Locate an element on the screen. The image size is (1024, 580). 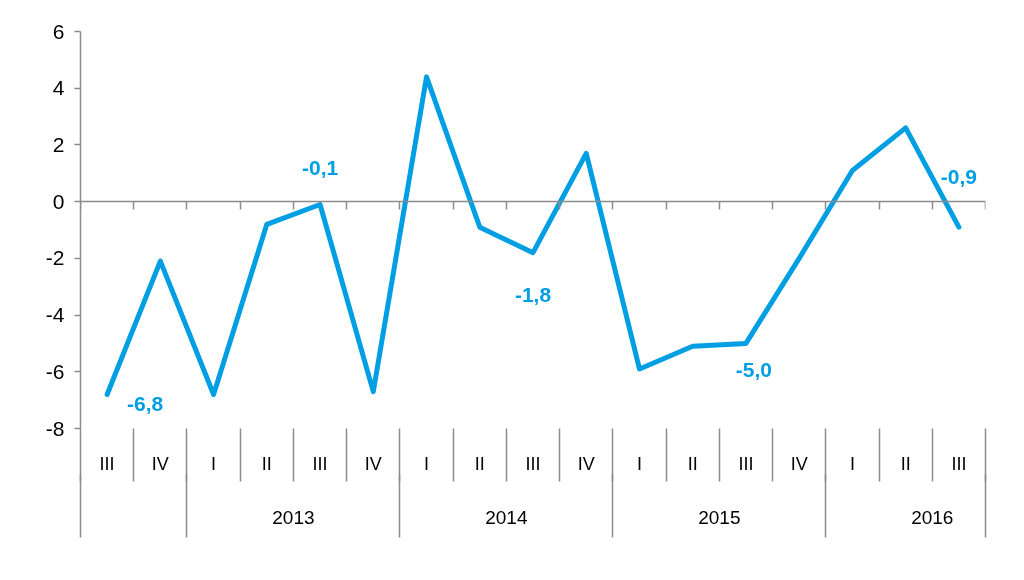
y-tick-label: 0 is located at coordinates (58, 201).